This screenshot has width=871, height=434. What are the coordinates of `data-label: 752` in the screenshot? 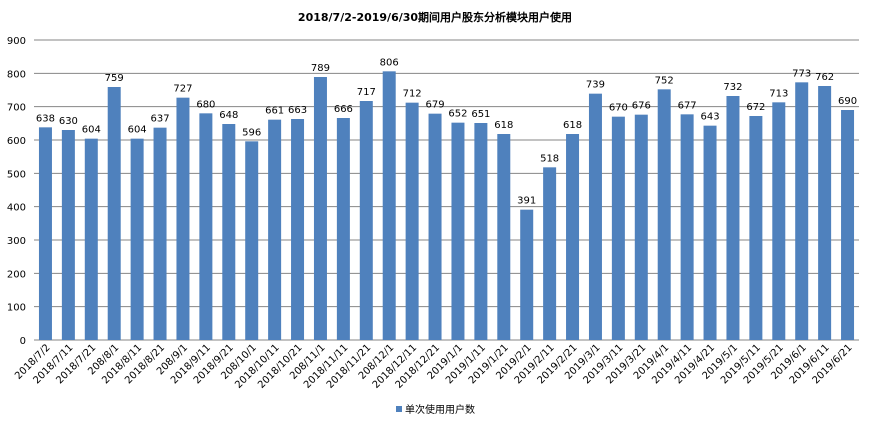 It's located at (664, 80).